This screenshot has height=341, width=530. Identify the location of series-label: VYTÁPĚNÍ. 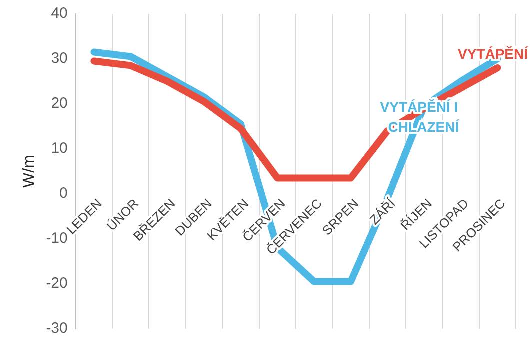
(494, 54).